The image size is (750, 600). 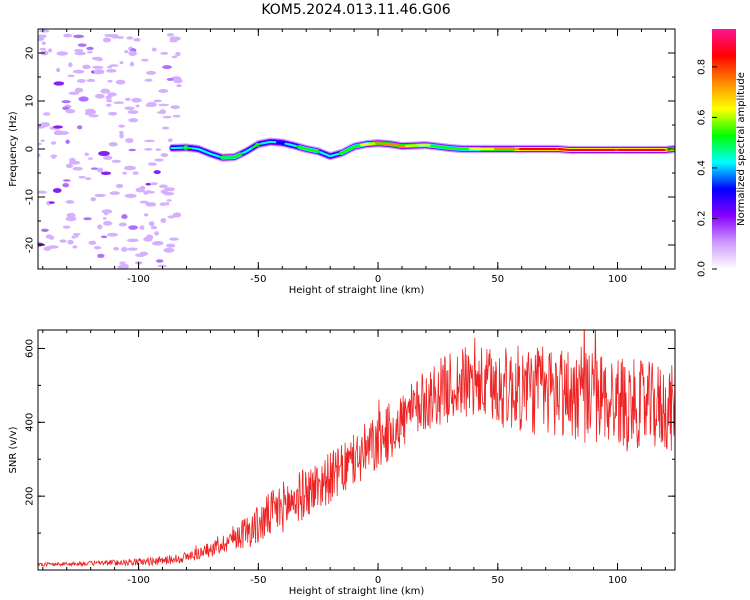 I want to click on colorbar-label: Normalized spectral amplitude, so click(x=741, y=149).